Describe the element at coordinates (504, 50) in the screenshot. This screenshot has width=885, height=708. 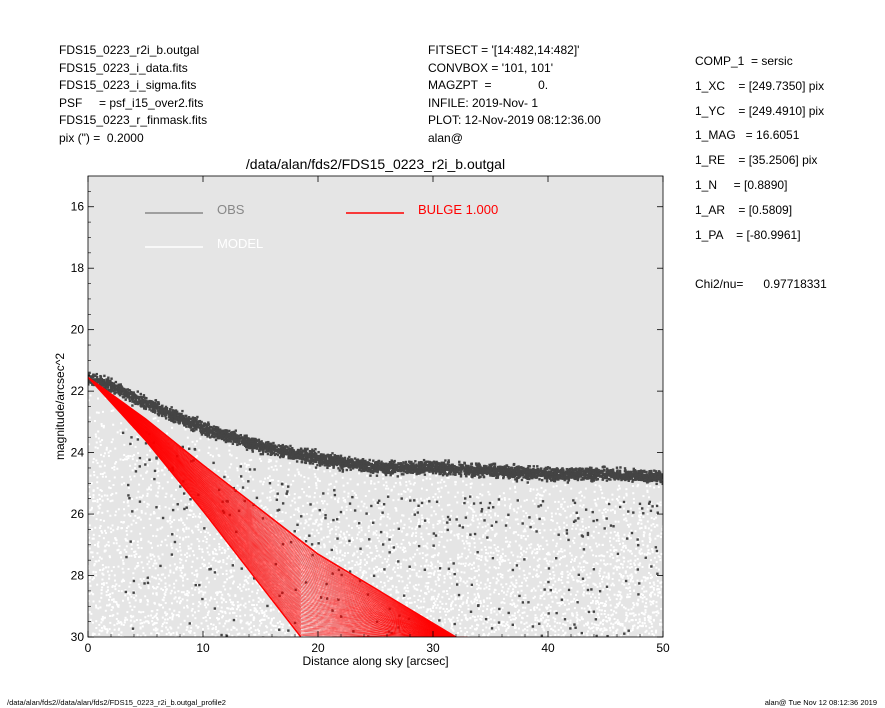
I see `header-mid-line: FITSECT = '[14:482,14:482]'` at that location.